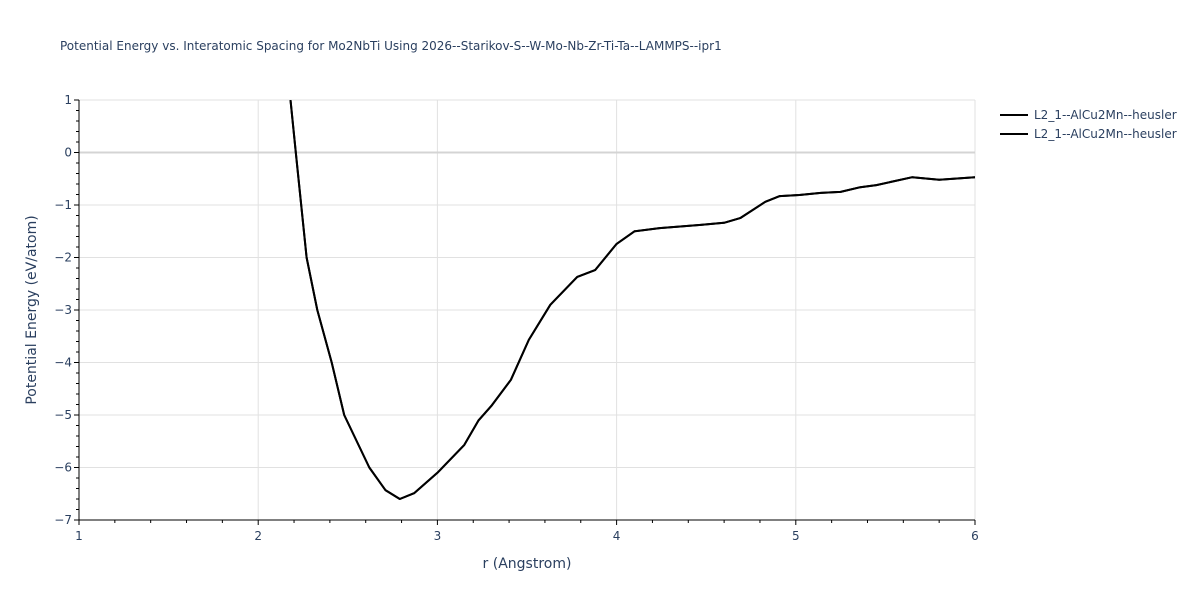 This screenshot has height=600, width=1200. What do you see at coordinates (527, 564) in the screenshot?
I see `x-axis-title: r (Angstrom)` at bounding box center [527, 564].